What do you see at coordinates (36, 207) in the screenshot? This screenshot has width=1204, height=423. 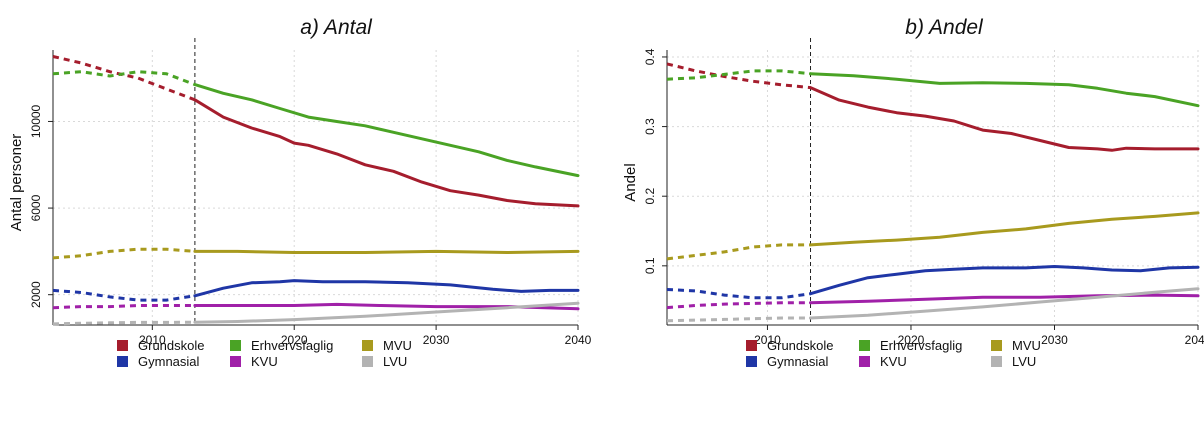 I see `y-tick-label: 6000` at bounding box center [36, 207].